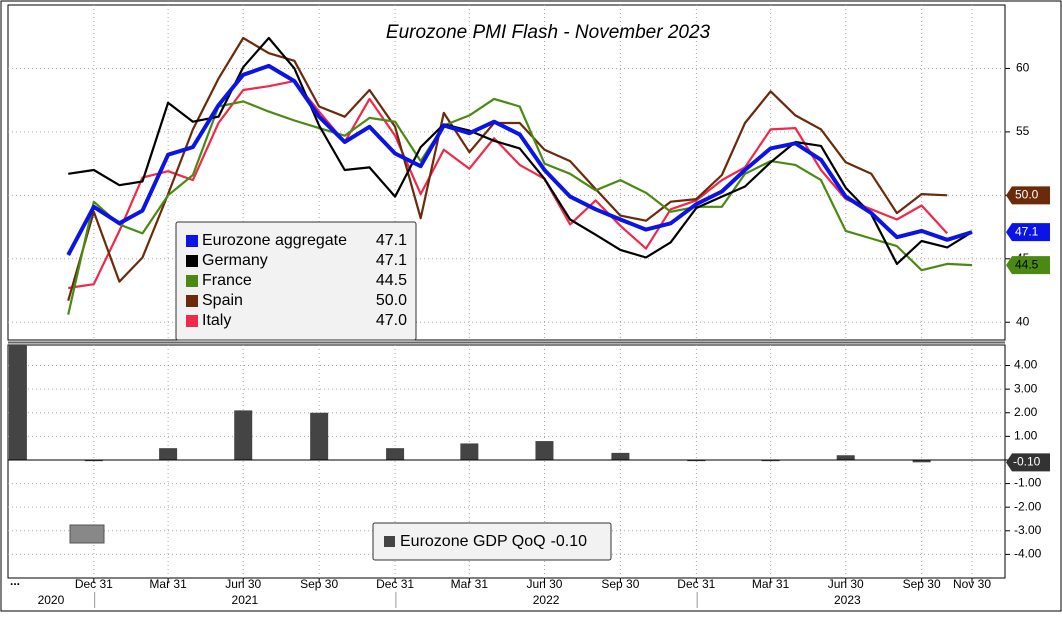  Describe the element at coordinates (546, 600) in the screenshot. I see `x-year-label: 2022` at that location.